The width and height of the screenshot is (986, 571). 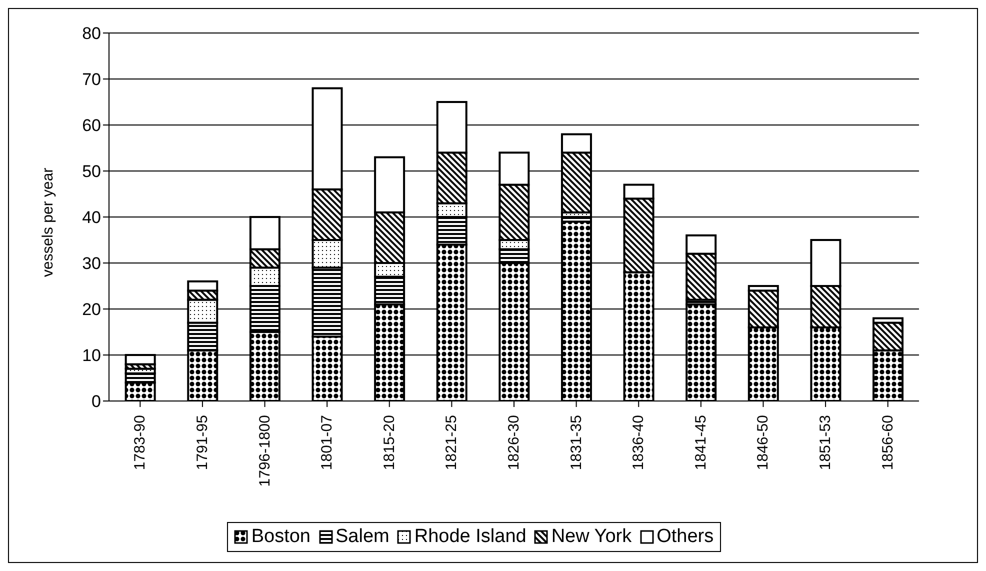 I want to click on x-tick-label: 1841-45, so click(x=701, y=442).